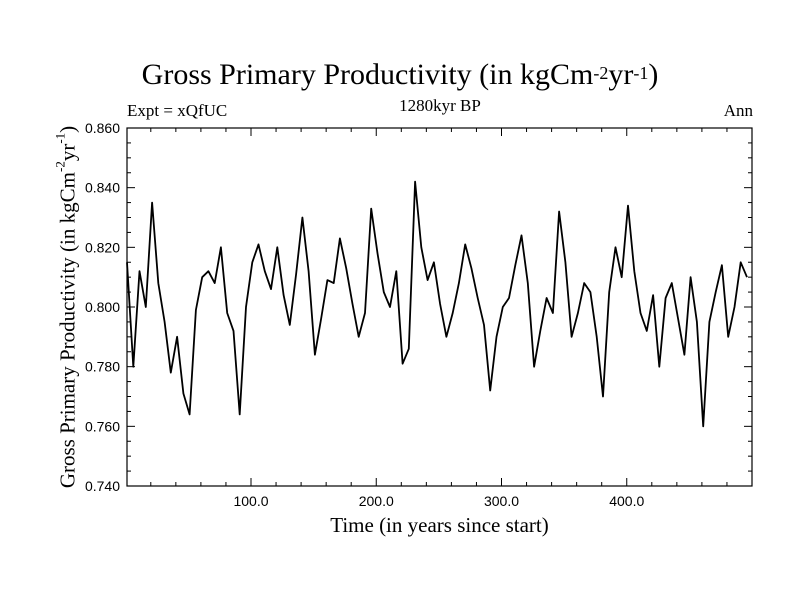 This screenshot has height=600, width=800. Describe the element at coordinates (653, 74) in the screenshot. I see `title-end: )` at that location.